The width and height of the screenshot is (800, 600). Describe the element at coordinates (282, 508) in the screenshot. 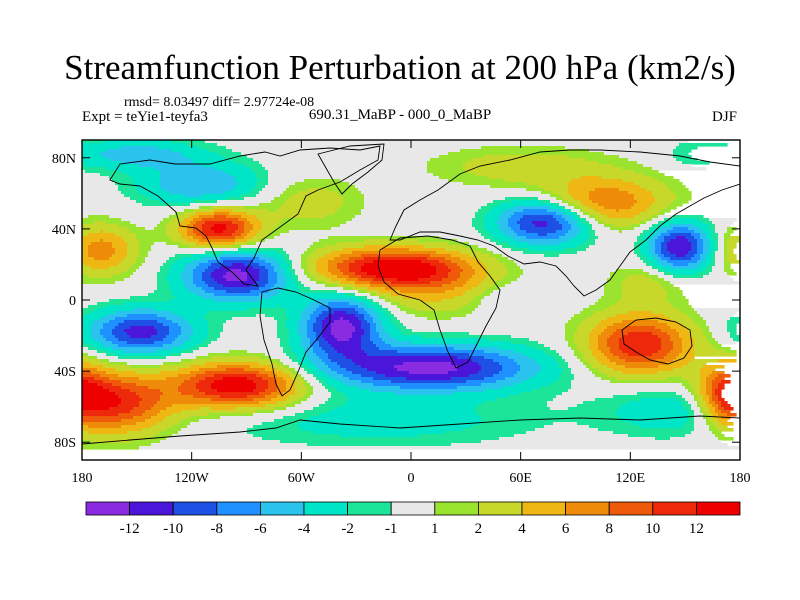

I see `colorbar-swatch` at that location.